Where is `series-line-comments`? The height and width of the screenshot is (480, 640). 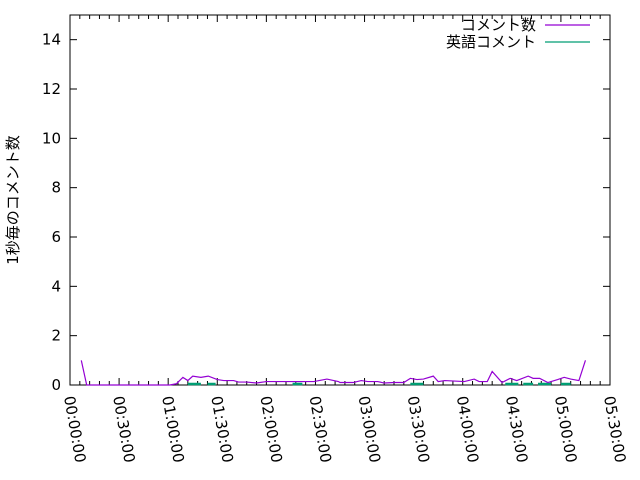 series-line-comments is located at coordinates (333, 373).